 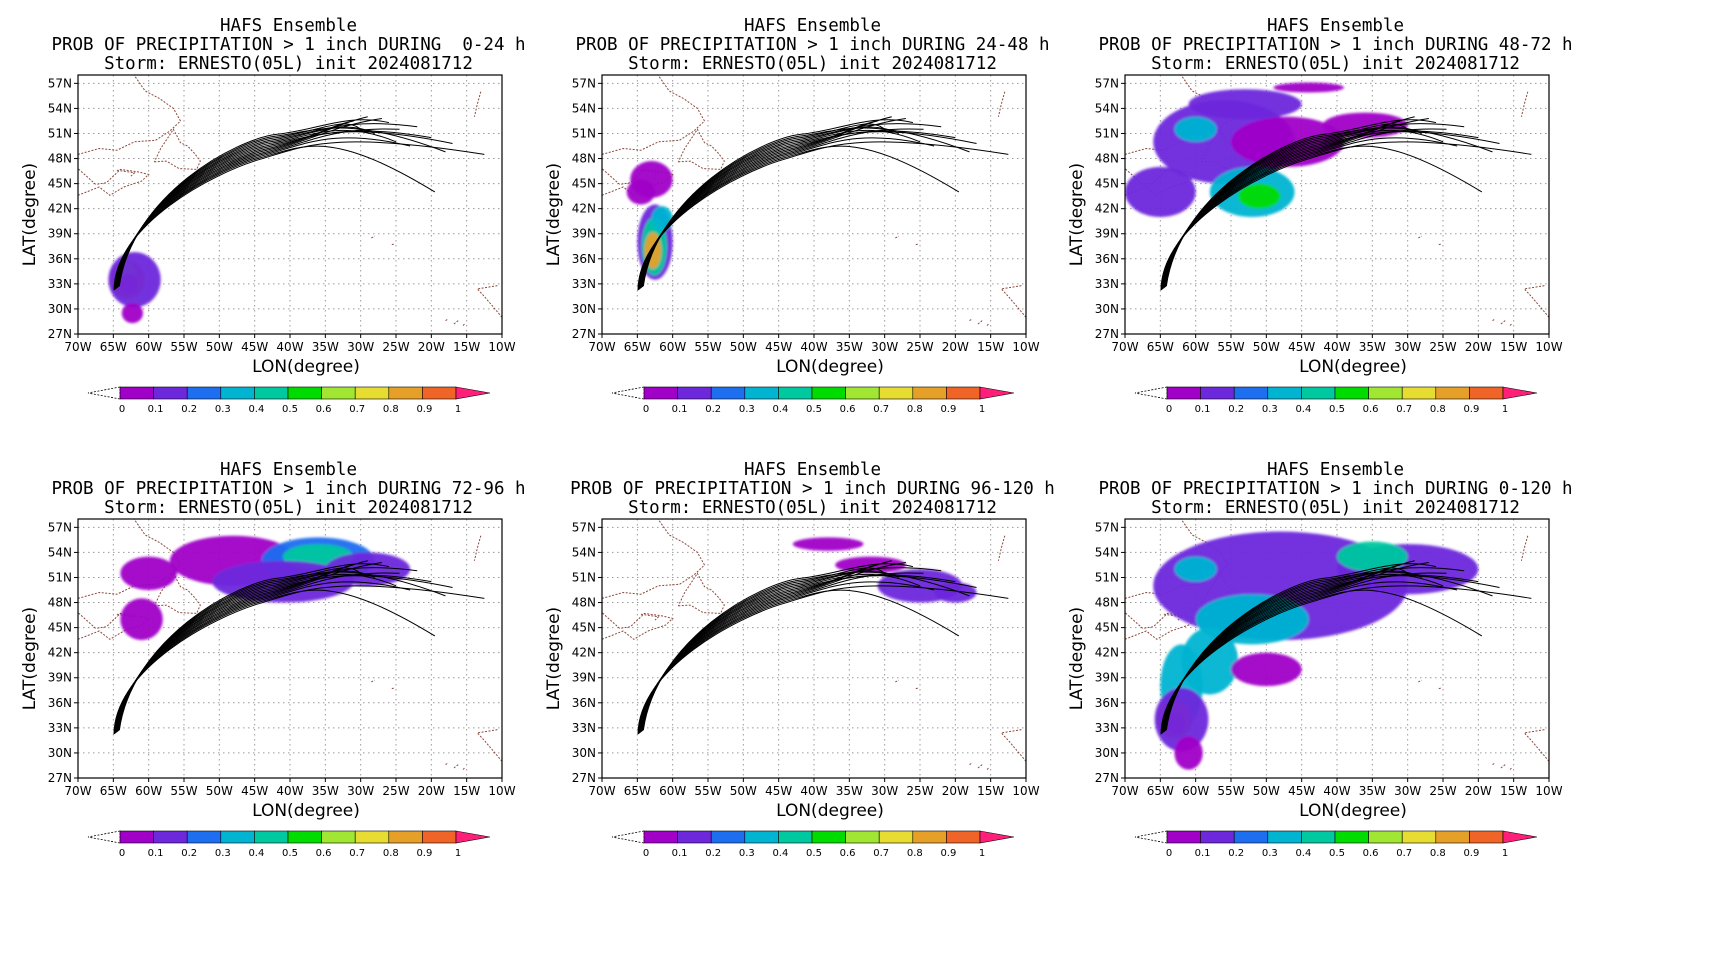 I want to click on colorbar-low-arrow, so click(x=104, y=837).